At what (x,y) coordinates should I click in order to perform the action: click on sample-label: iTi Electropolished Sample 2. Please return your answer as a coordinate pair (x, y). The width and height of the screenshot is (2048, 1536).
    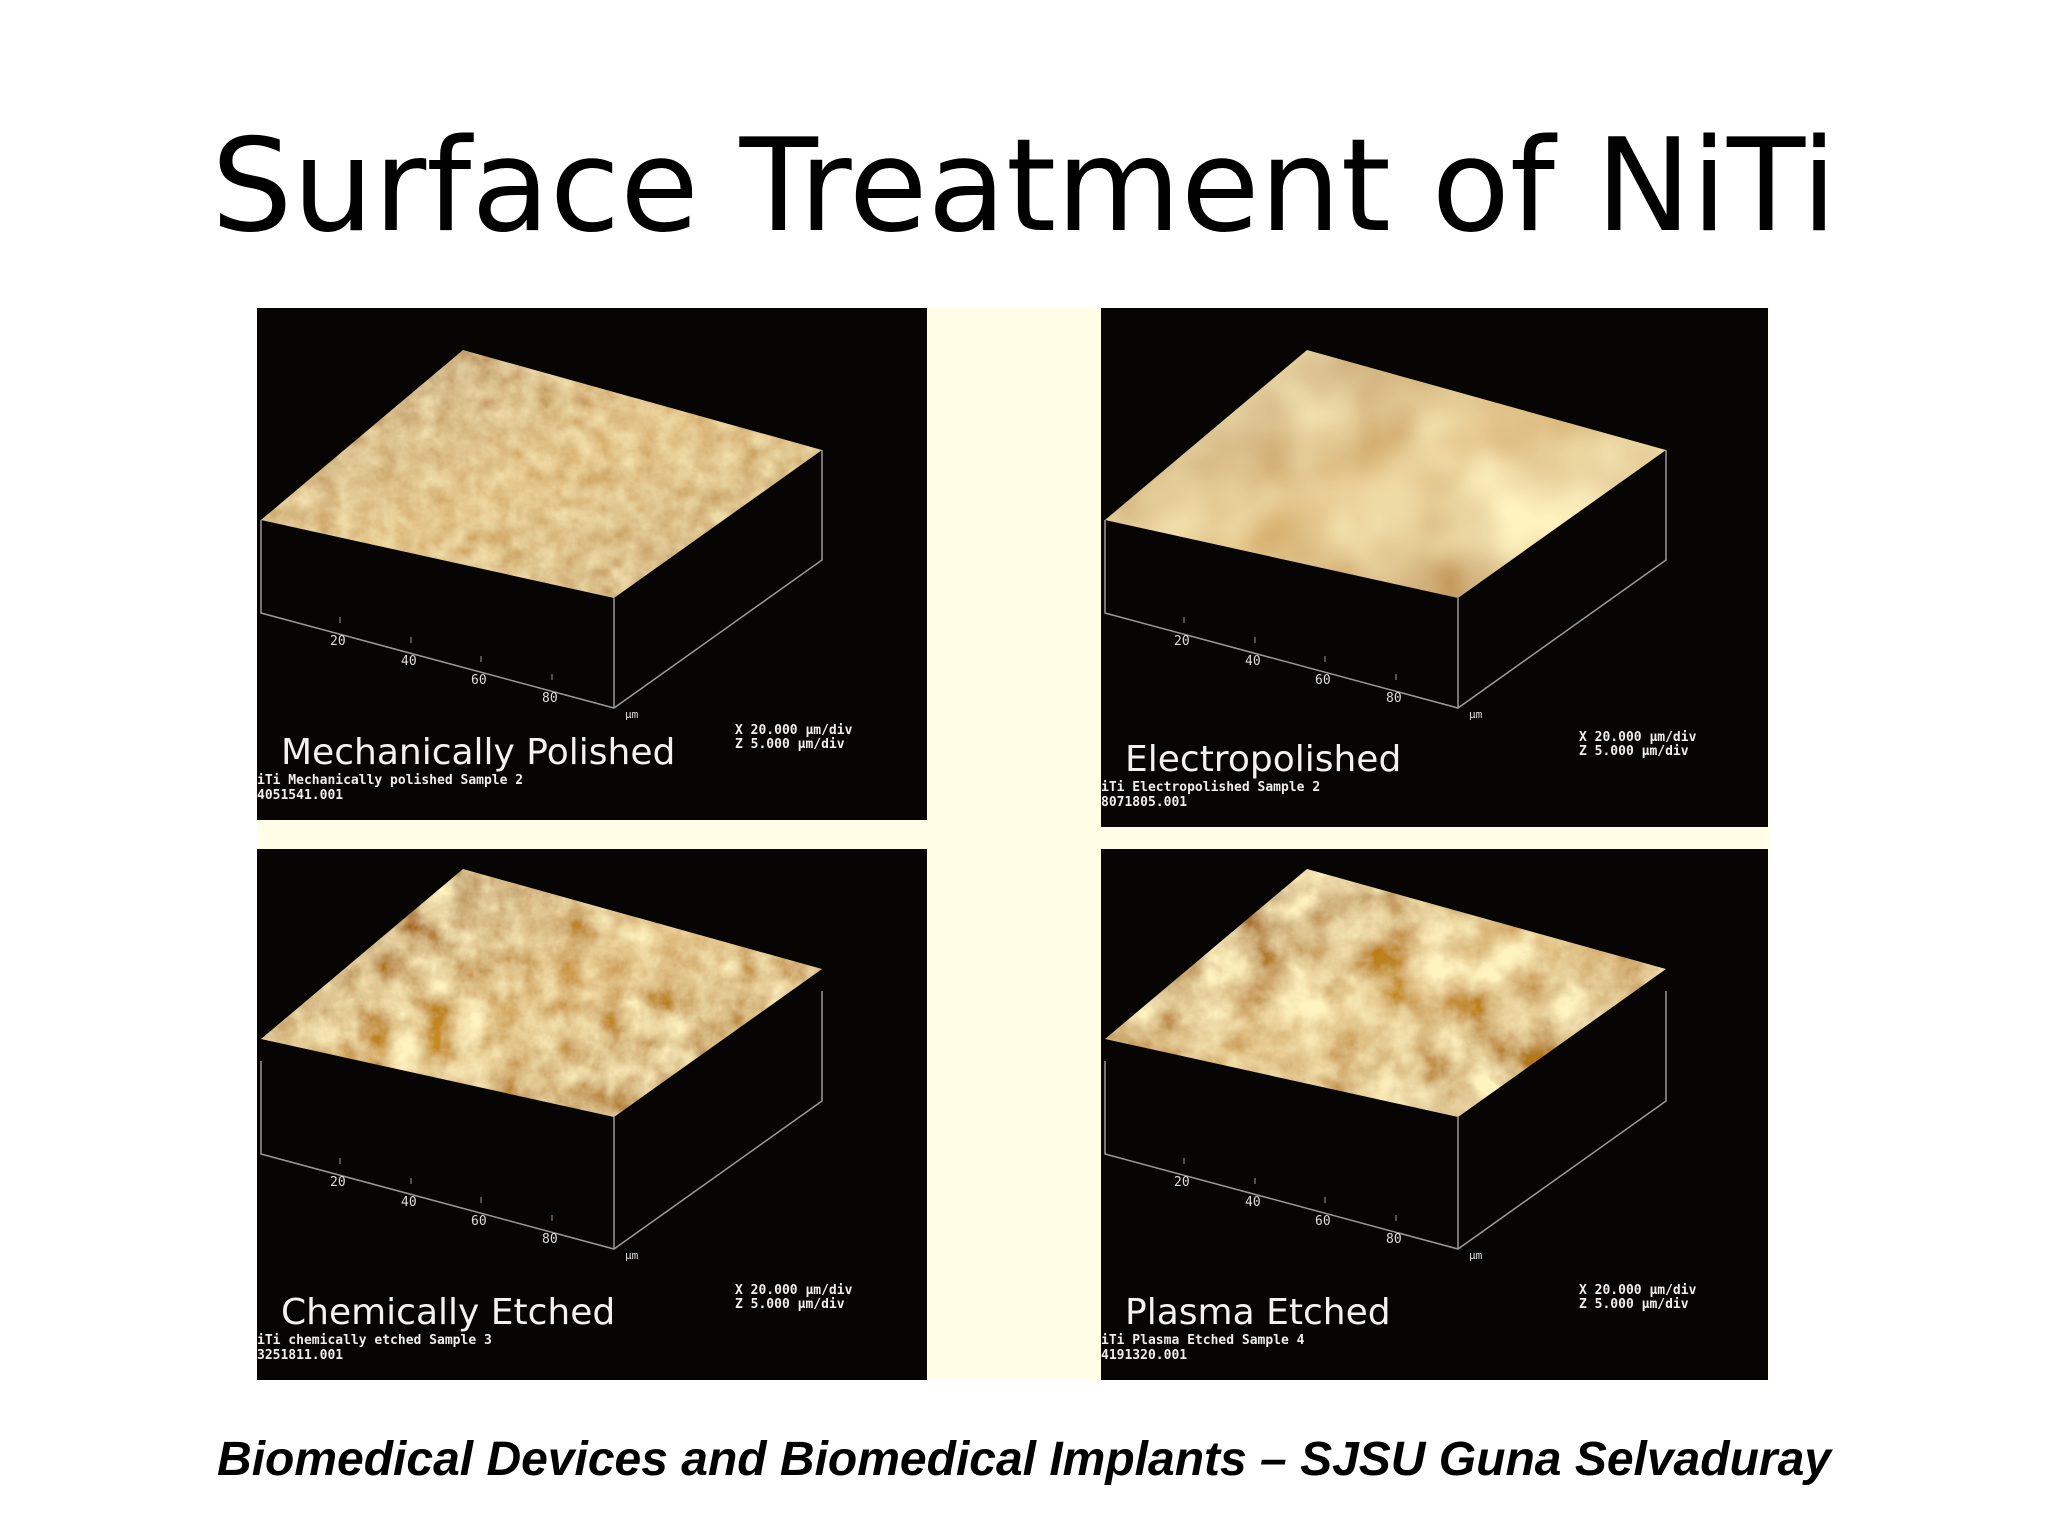
    Looking at the image, I should click on (1210, 787).